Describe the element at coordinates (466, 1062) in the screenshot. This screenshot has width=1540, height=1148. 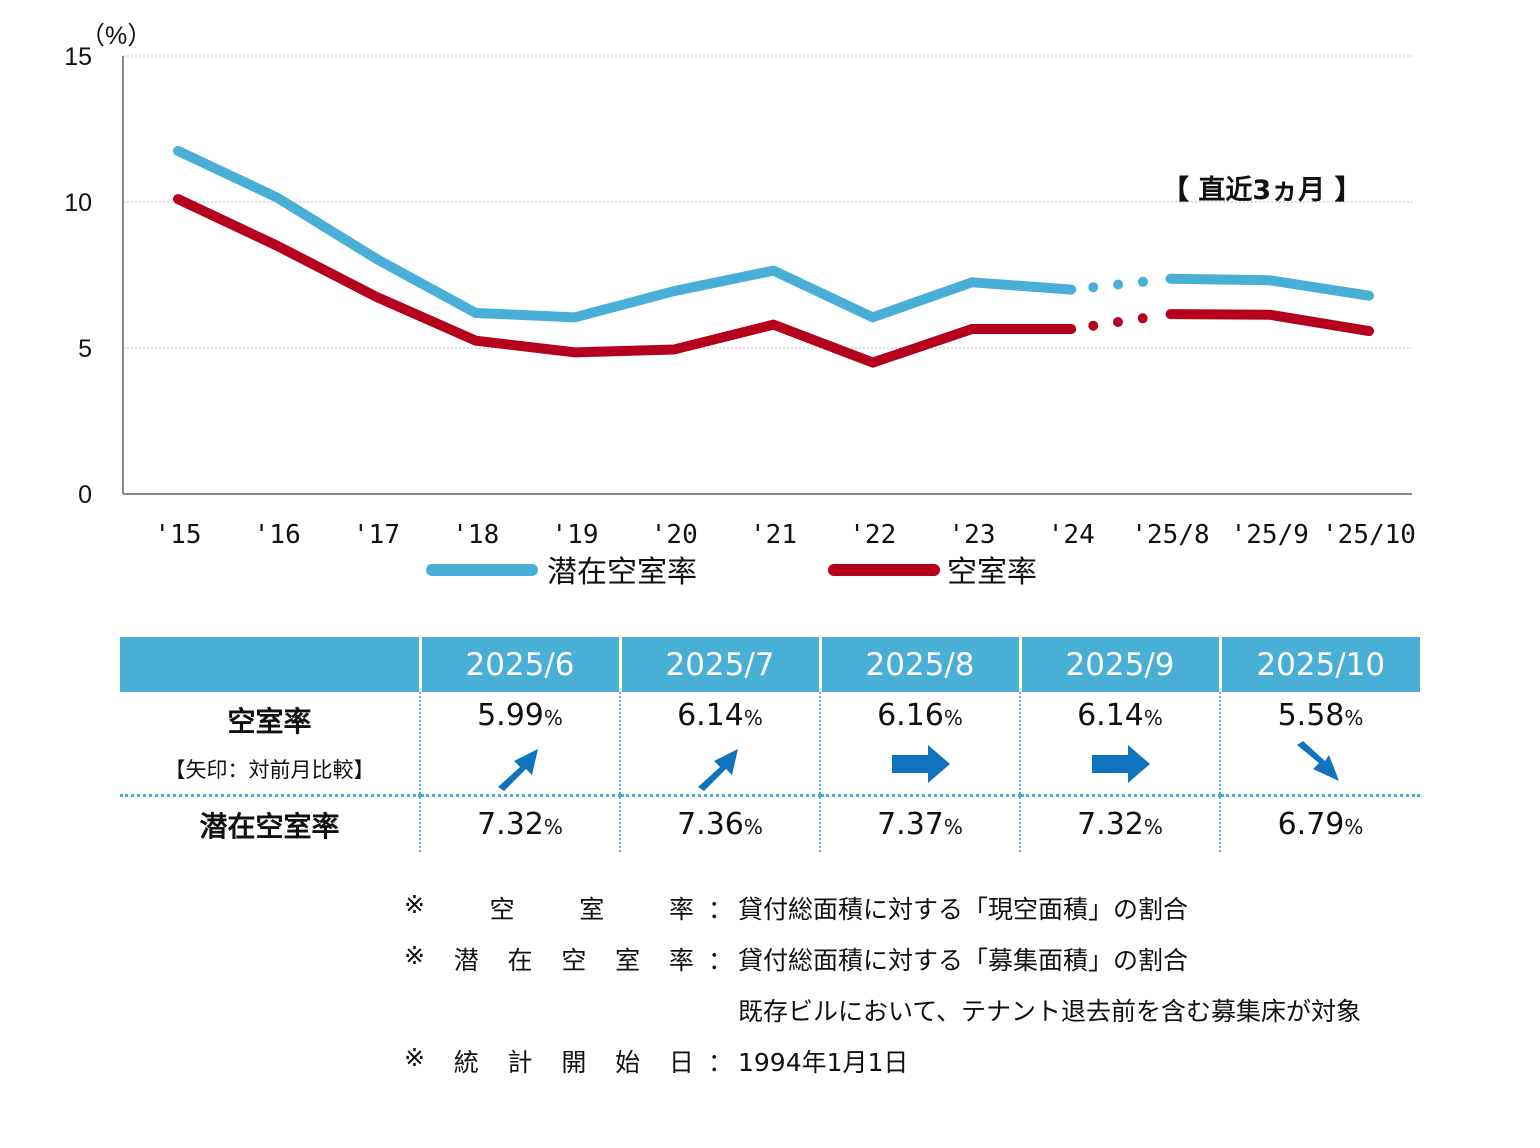
I see `footnote-label-char: 統` at that location.